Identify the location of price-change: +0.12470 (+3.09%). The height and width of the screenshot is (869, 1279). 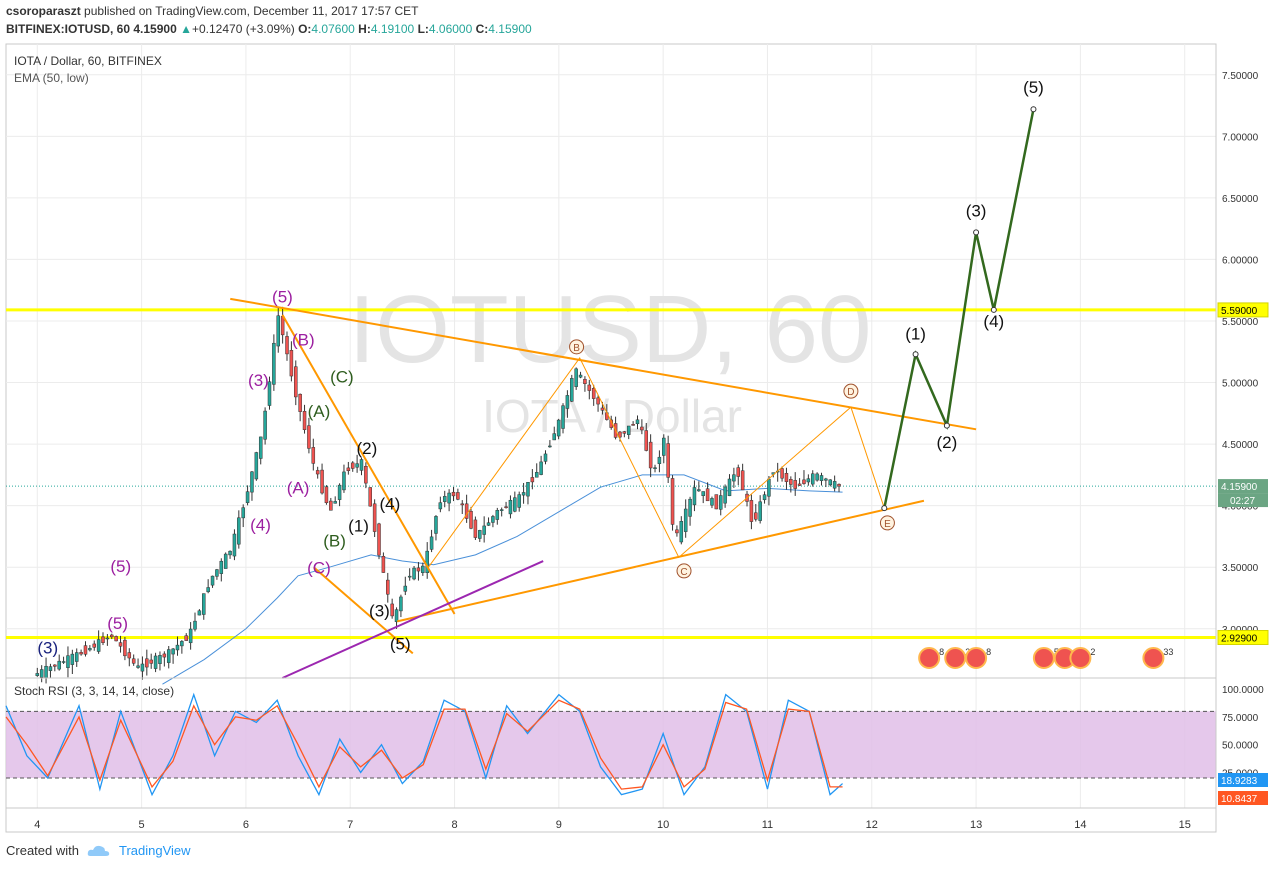
(243, 29).